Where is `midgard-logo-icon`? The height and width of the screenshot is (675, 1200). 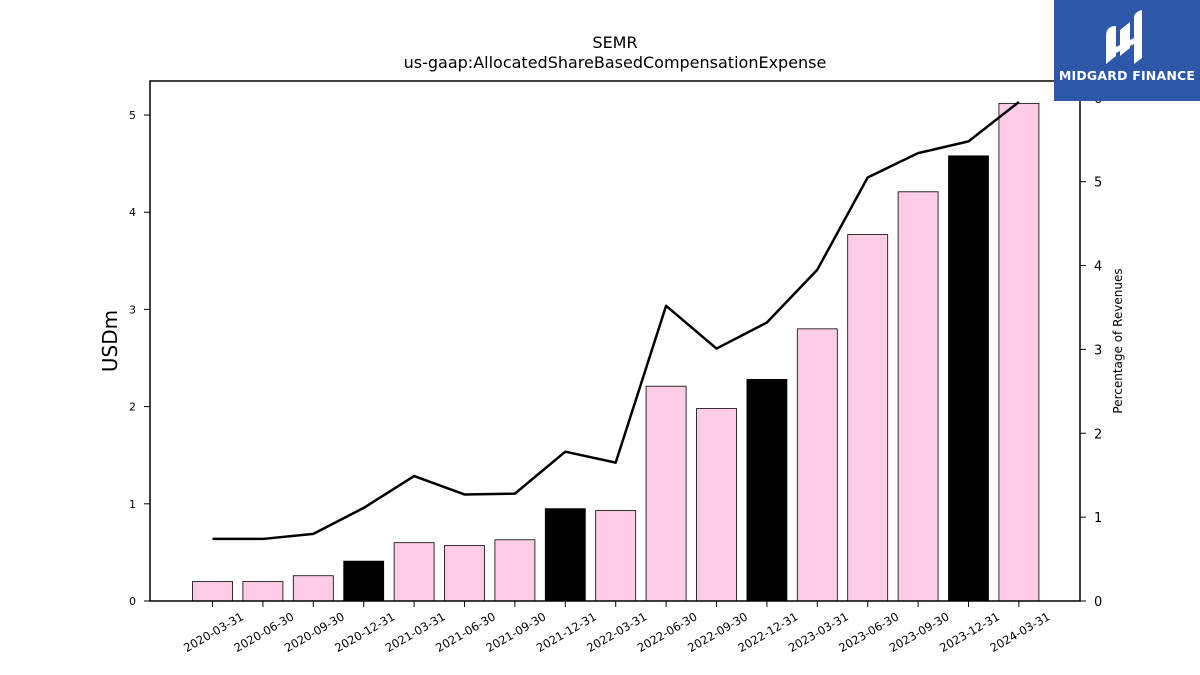
midgard-logo-icon is located at coordinates (1124, 37).